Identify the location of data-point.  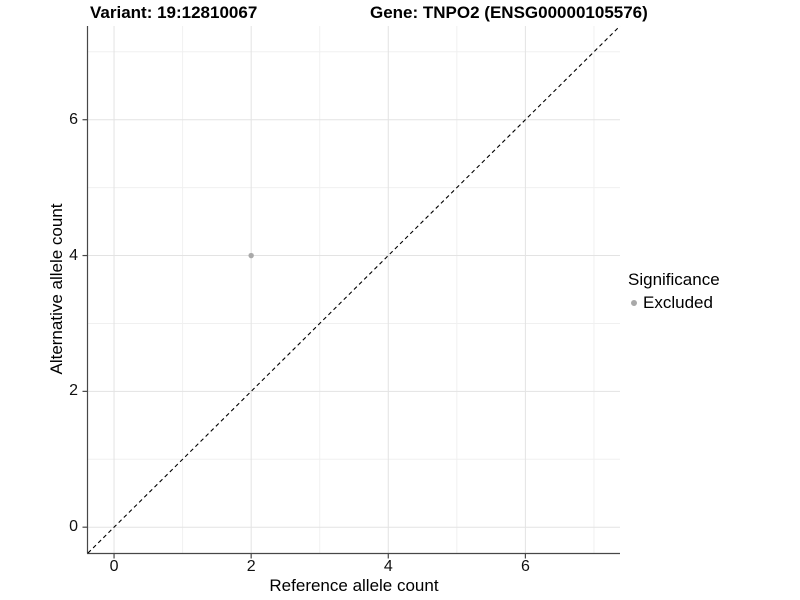
(251, 255).